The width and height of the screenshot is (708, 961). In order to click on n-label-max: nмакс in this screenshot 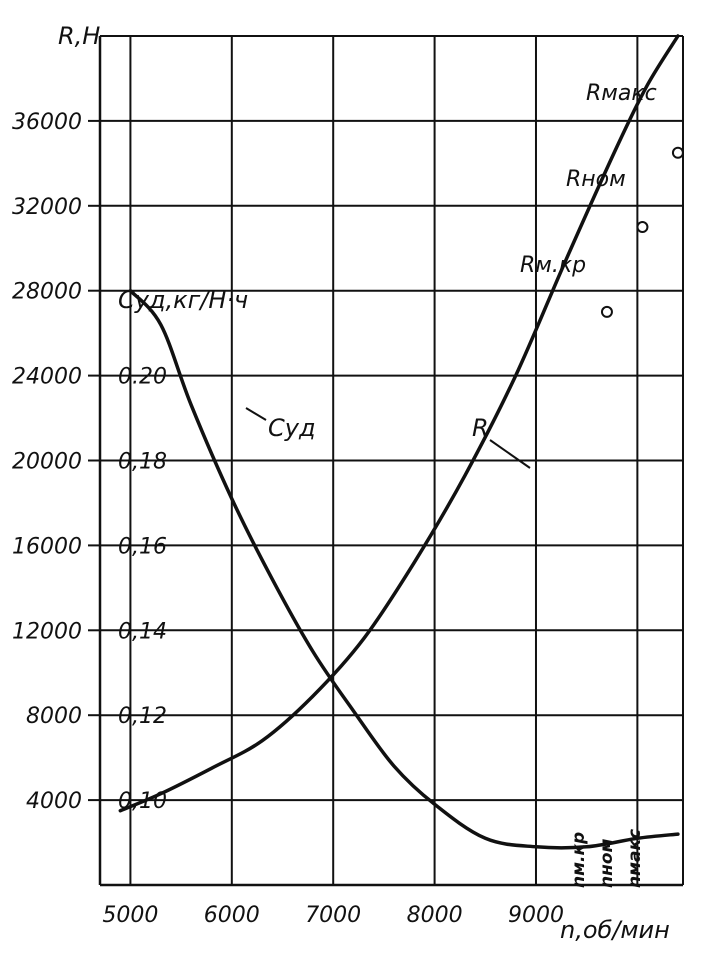, I will do `click(635, 858)`.